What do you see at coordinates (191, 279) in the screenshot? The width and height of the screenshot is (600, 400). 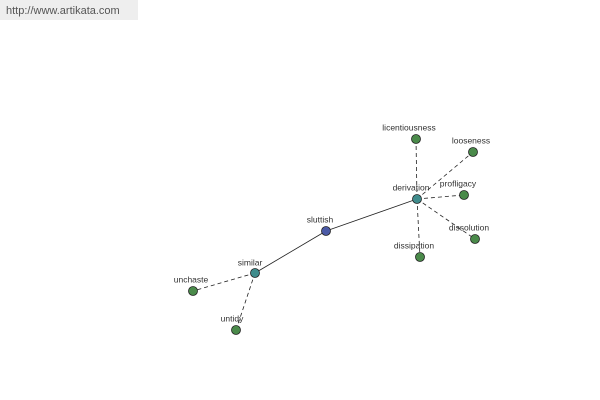 I see `node-label: unchaste` at bounding box center [191, 279].